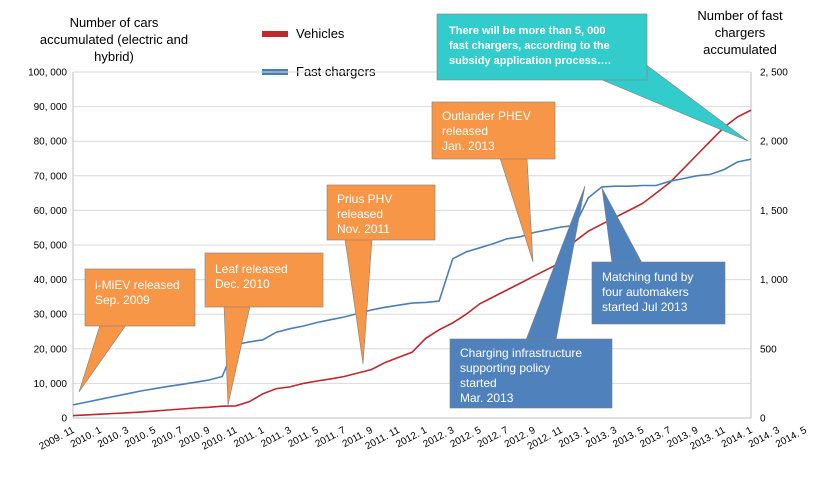 The height and width of the screenshot is (477, 816). I want to click on callout-teal-text: There will be more than 5, 000, so click(527, 31).